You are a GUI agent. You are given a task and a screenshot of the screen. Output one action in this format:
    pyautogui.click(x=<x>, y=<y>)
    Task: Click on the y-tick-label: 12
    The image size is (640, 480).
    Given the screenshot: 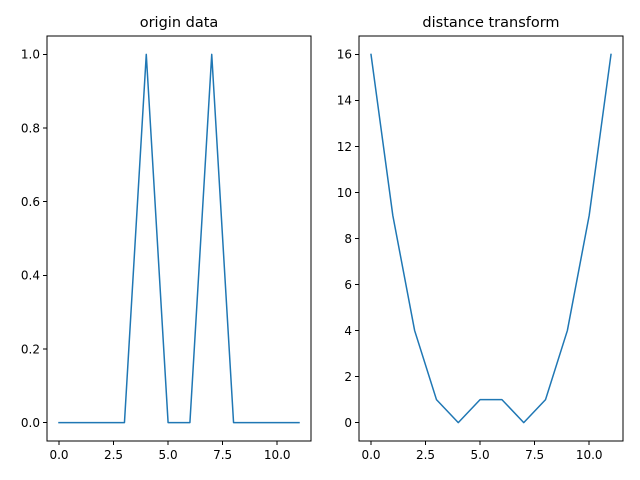 What is the action you would take?
    pyautogui.click(x=344, y=147)
    